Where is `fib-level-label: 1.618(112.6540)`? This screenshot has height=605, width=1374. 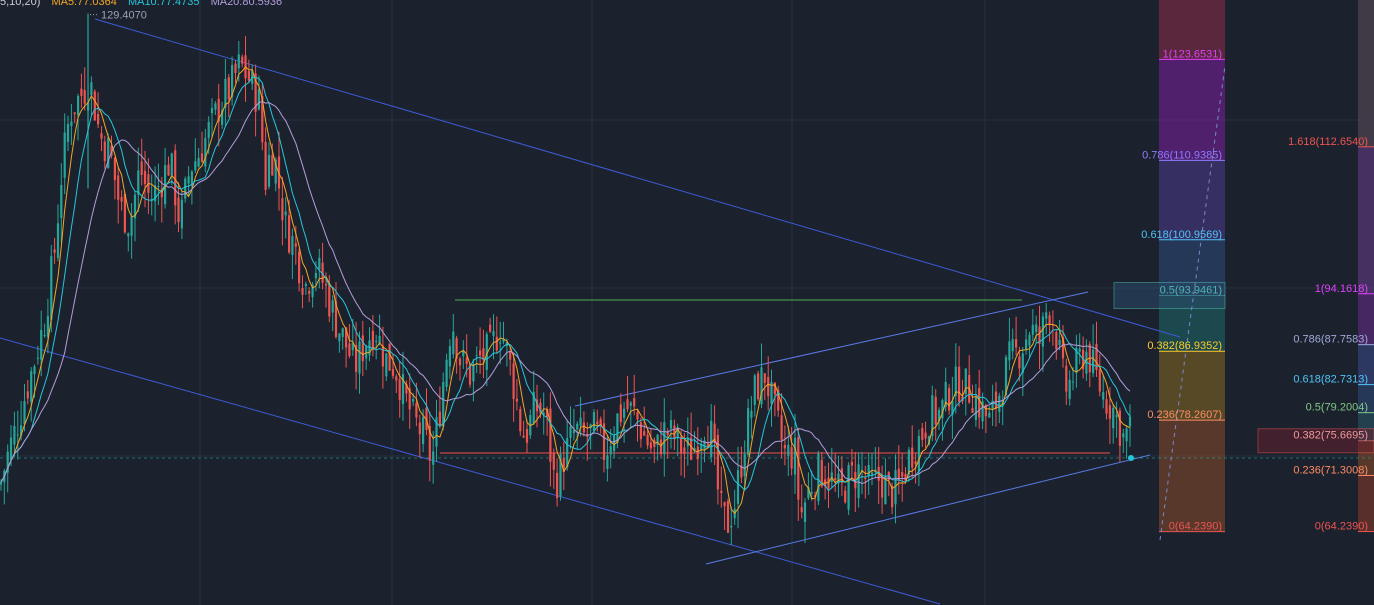 fib-level-label: 1.618(112.6540) is located at coordinates (1328, 142).